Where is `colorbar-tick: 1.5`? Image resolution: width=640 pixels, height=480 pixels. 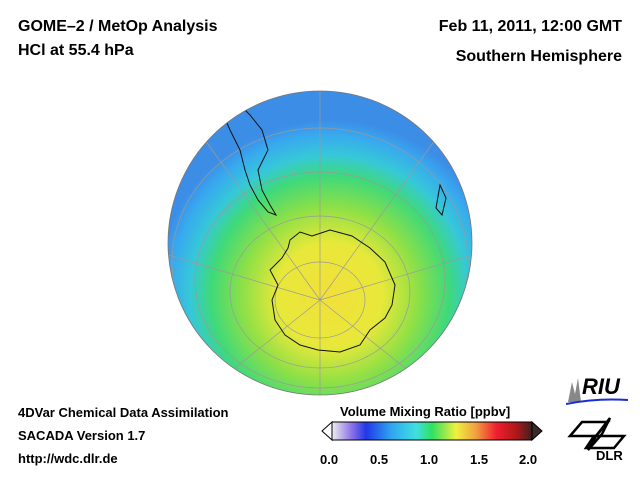 colorbar-tick: 1.5 is located at coordinates (479, 459).